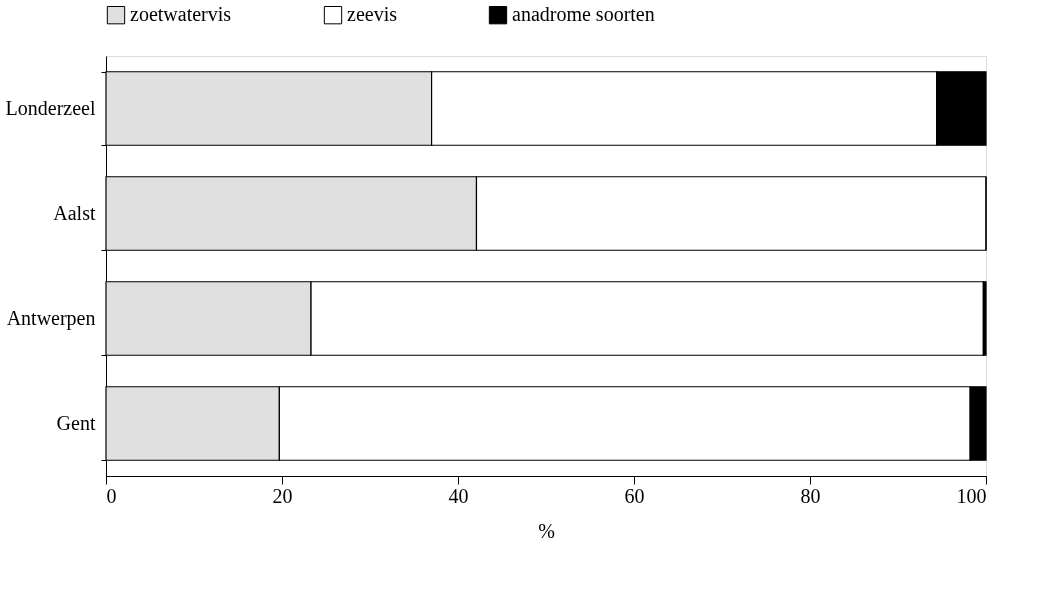  What do you see at coordinates (810, 495) in the screenshot?
I see `x-tick-label: 80` at bounding box center [810, 495].